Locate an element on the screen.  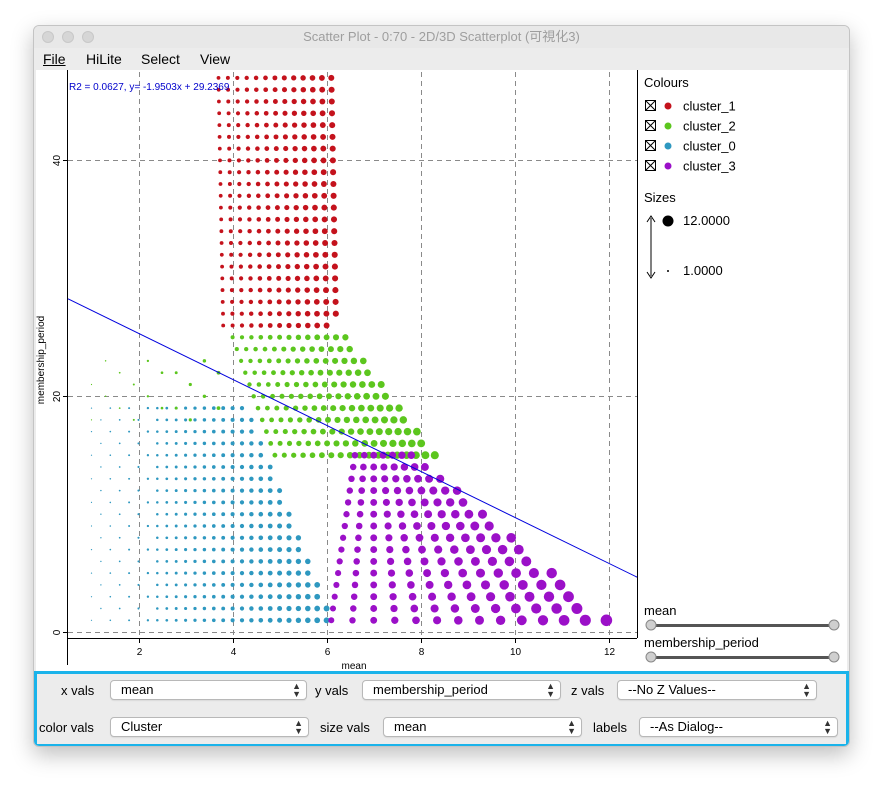
y-slider-max-handle is located at coordinates (834, 657).